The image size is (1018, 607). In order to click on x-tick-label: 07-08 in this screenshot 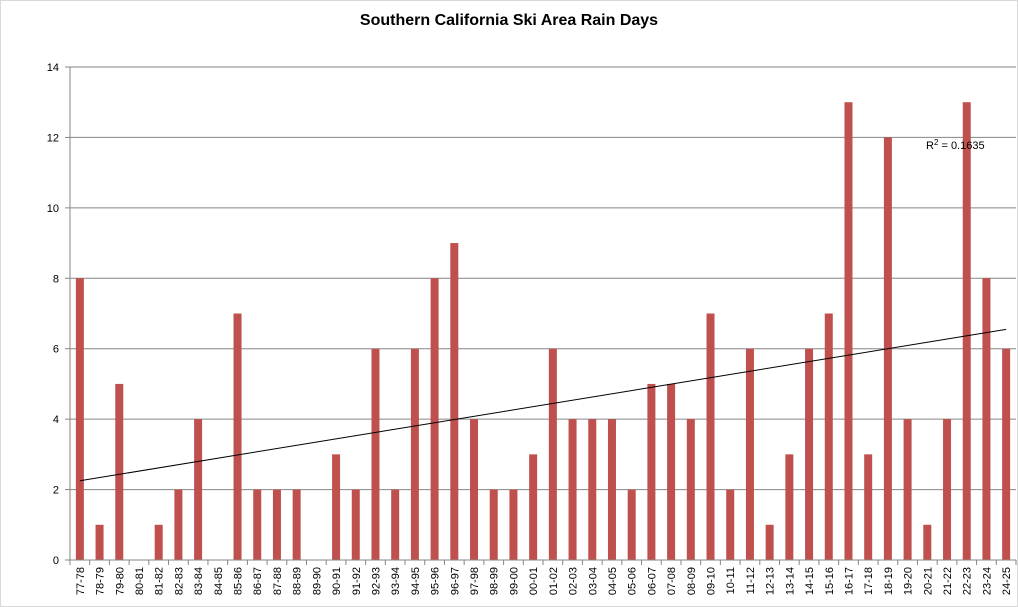, I will do `click(672, 581)`.